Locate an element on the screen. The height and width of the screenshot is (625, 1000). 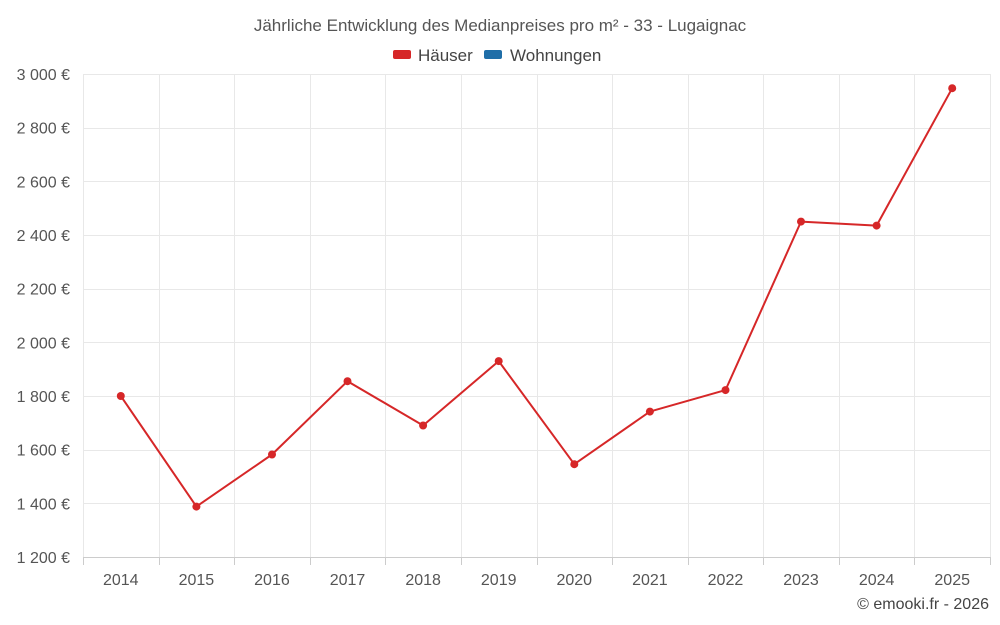
y-tick-label: 2 400 € is located at coordinates (43, 236).